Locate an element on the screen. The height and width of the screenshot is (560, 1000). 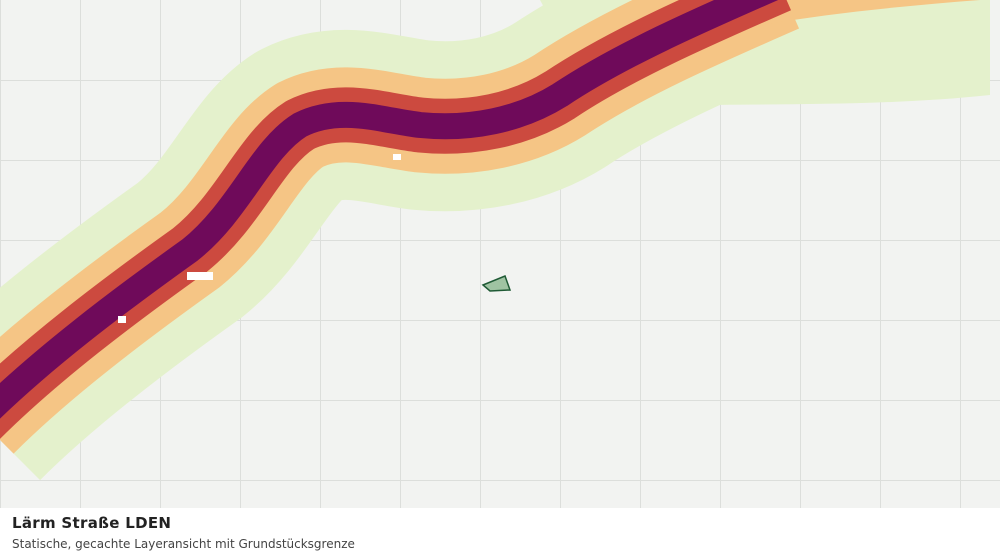
parcel-boundary is located at coordinates (496, 283).